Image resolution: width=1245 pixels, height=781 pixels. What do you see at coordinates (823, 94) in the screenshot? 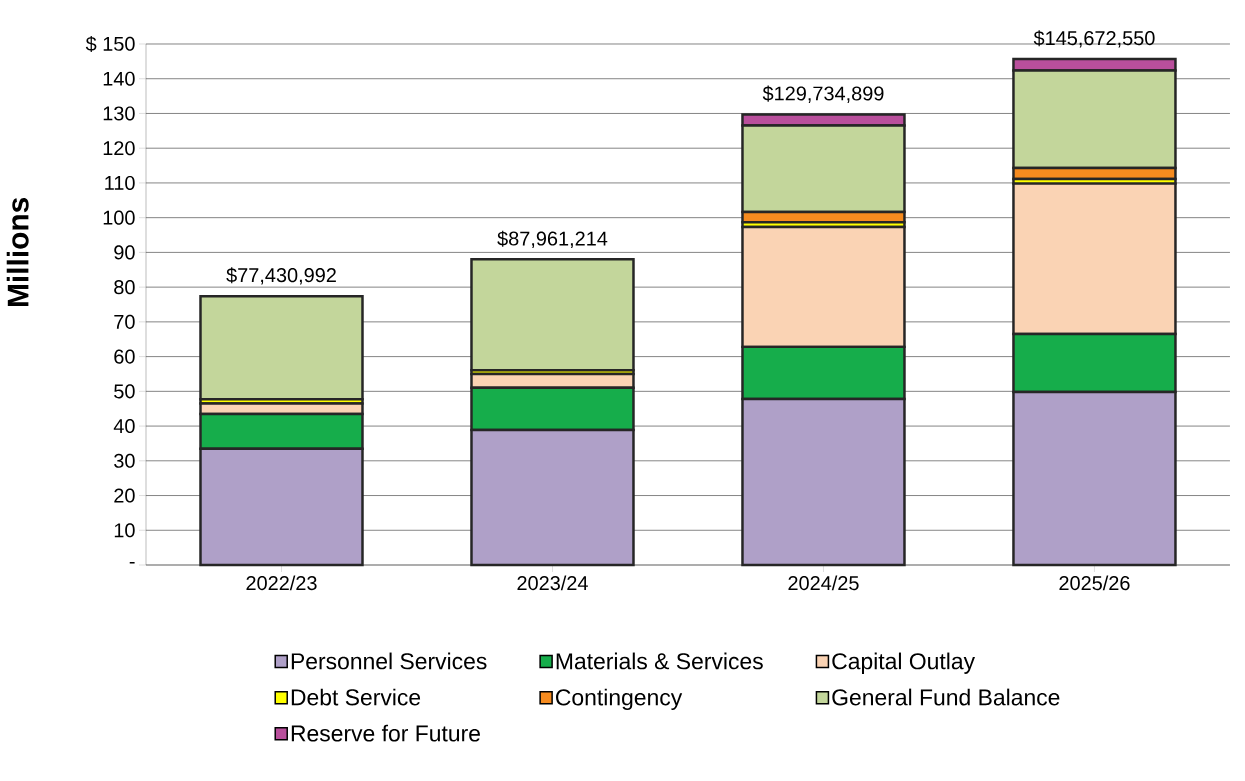
I see `annotation: $129,734,899` at bounding box center [823, 94].